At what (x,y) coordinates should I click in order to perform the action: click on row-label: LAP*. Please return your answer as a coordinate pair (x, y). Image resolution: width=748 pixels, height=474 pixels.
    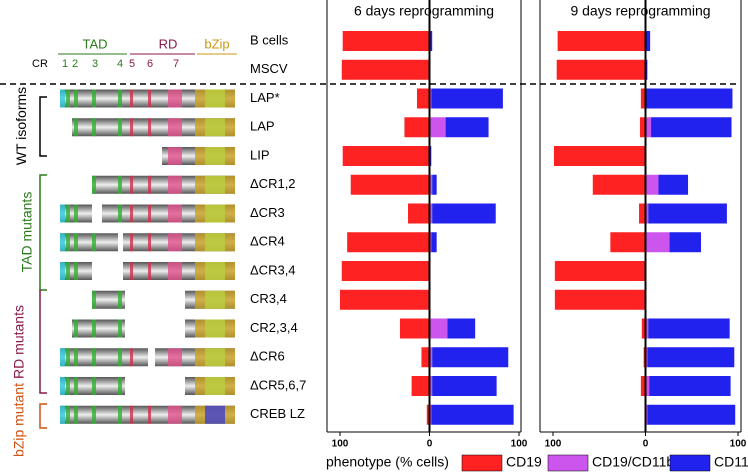
    Looking at the image, I should click on (265, 97).